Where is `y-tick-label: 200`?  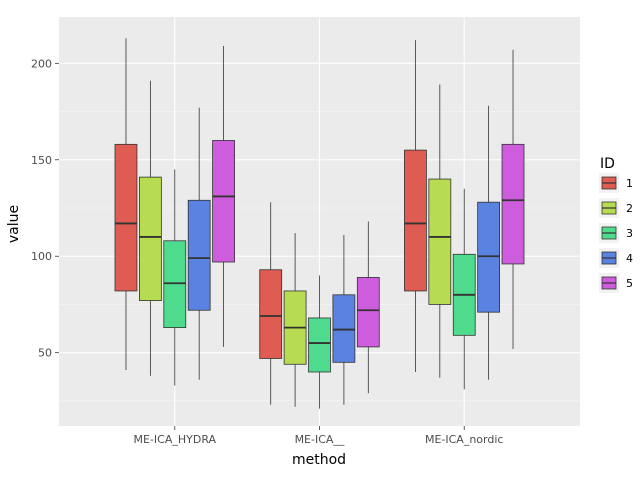
y-tick-label: 200 is located at coordinates (41, 63).